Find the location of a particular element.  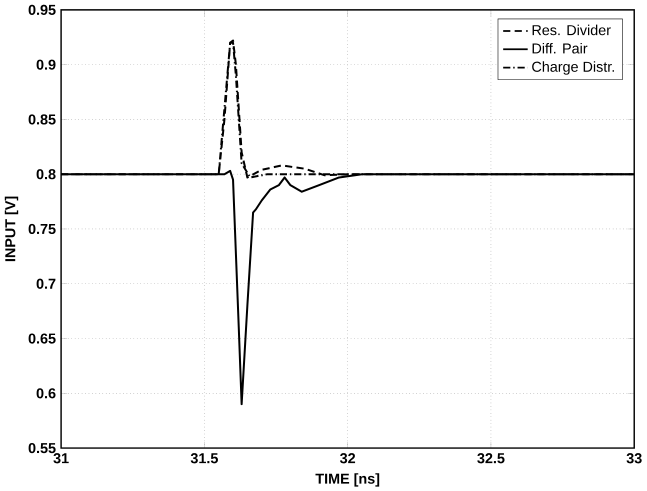

y-tick-label: 0.7 is located at coordinates (46, 283).